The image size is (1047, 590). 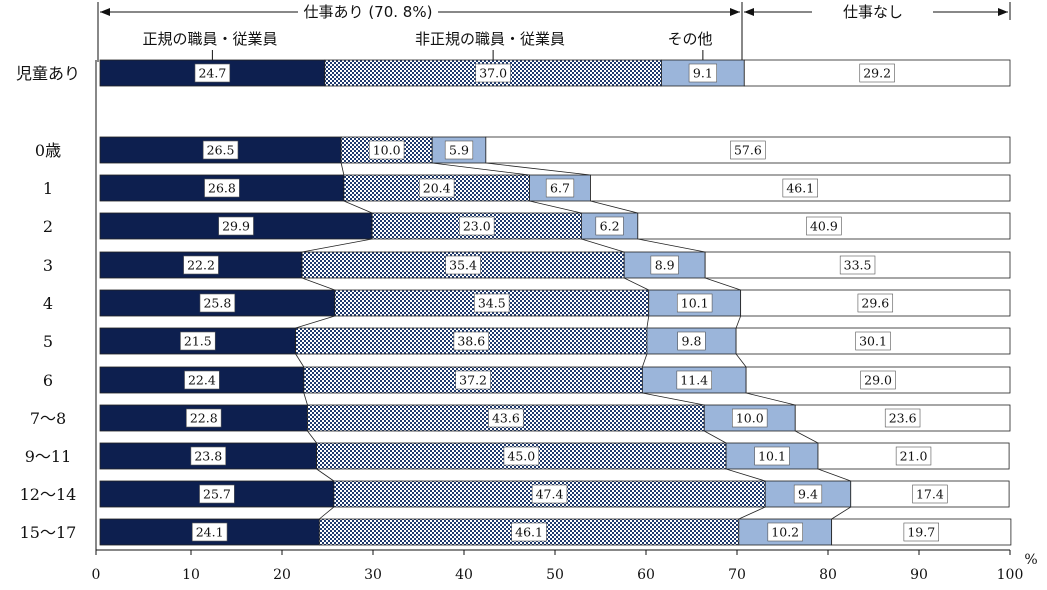 I want to click on value-label-s1-c1: 10.0, so click(x=387, y=150).